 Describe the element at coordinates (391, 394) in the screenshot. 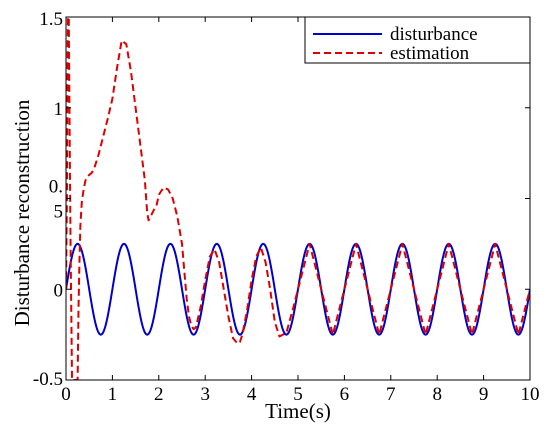

I see `x-tick-label: 7` at that location.